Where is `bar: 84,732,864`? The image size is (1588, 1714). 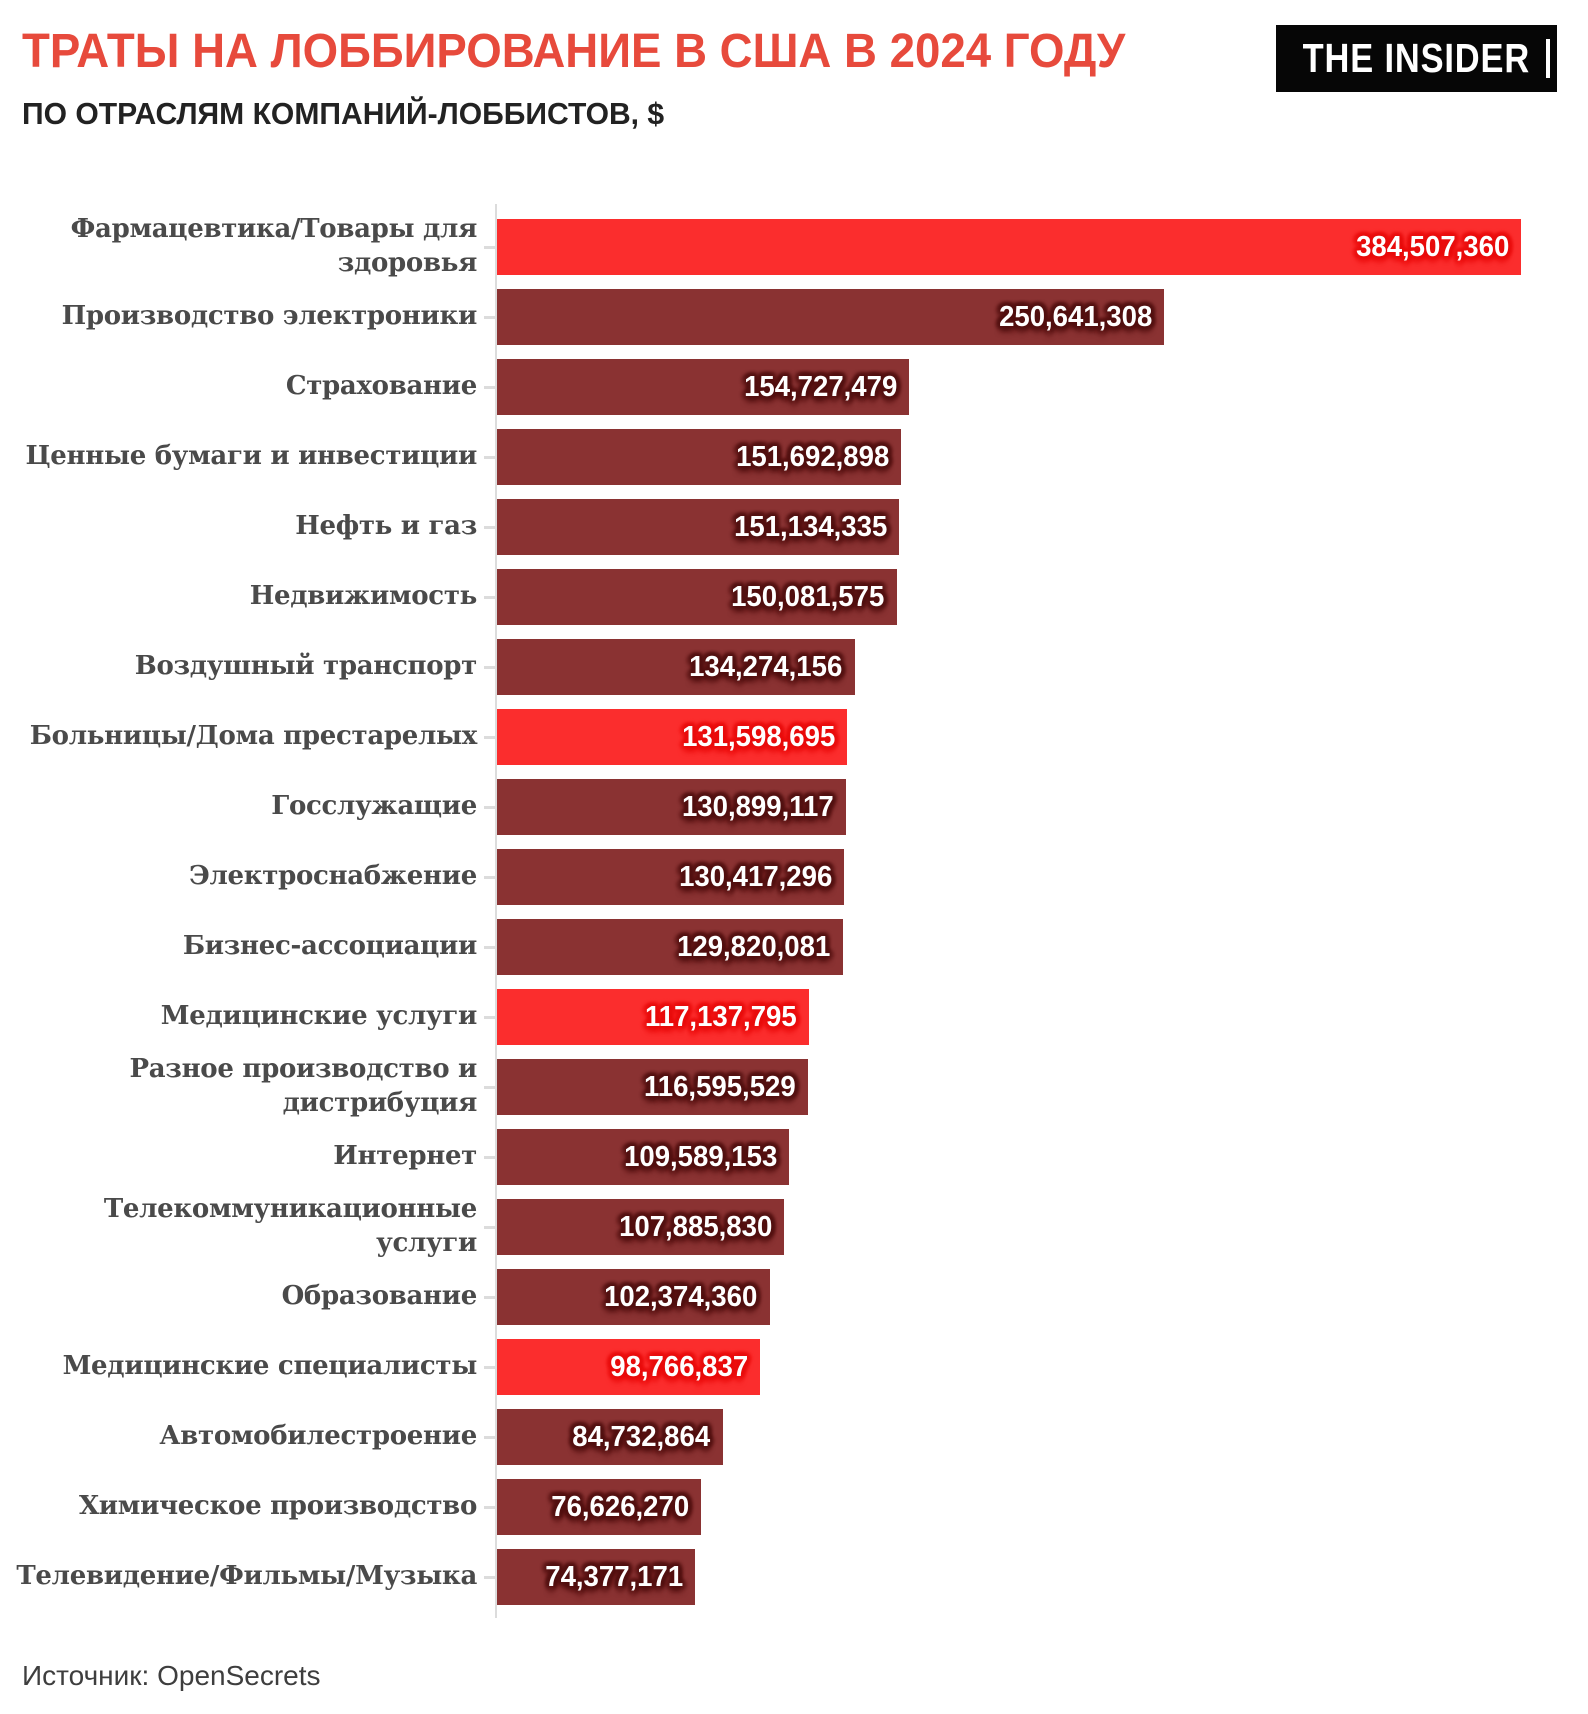
bar: 84,732,864 is located at coordinates (610, 1437).